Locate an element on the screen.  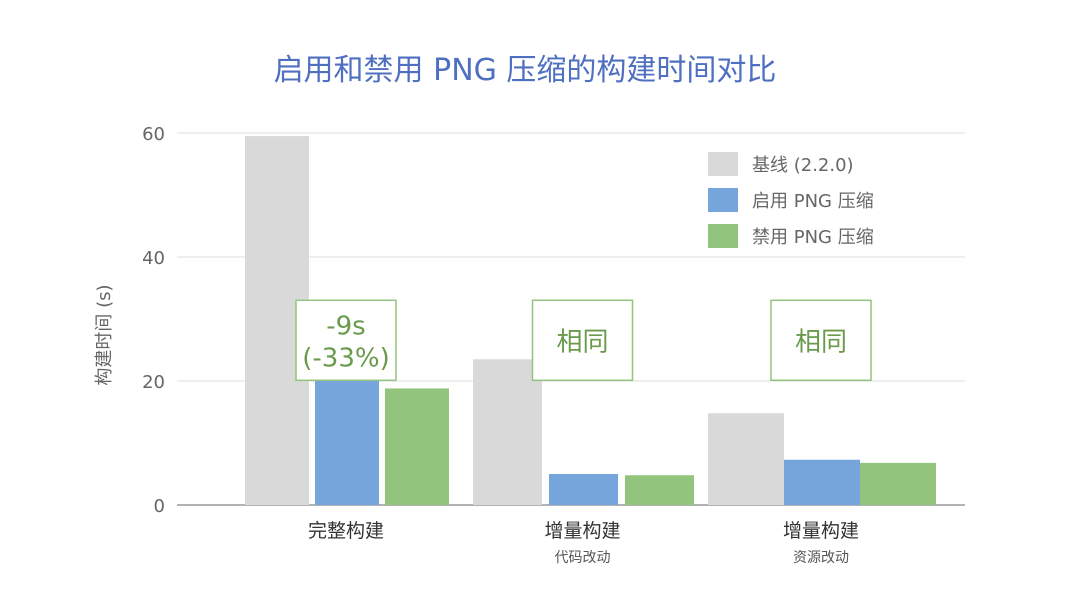
y-tick-label: 60 is located at coordinates (153, 134).